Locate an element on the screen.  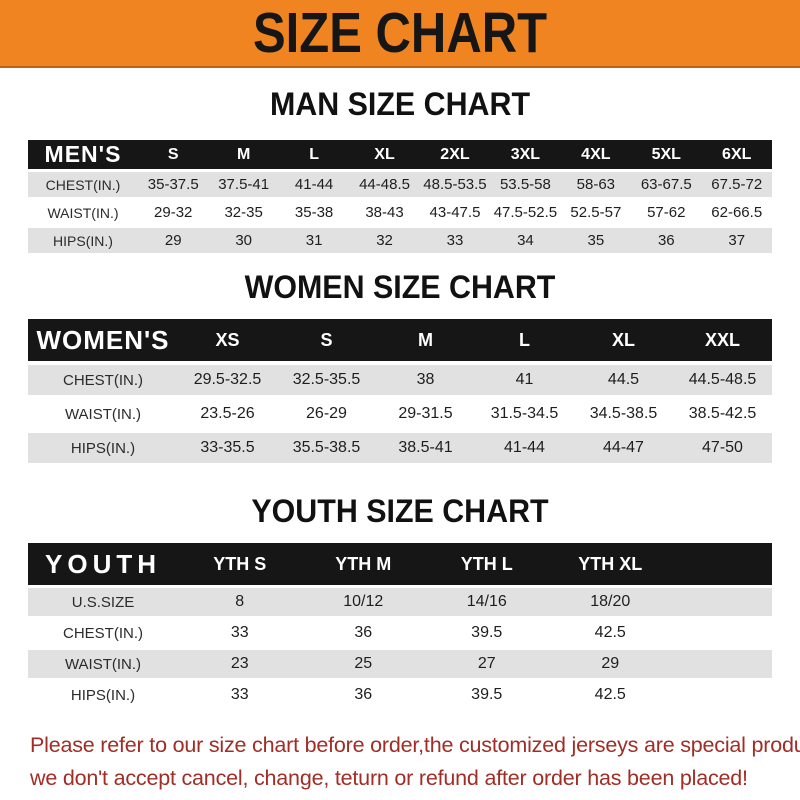
men-section-heading: MAN SIZE CHART is located at coordinates (400, 104).